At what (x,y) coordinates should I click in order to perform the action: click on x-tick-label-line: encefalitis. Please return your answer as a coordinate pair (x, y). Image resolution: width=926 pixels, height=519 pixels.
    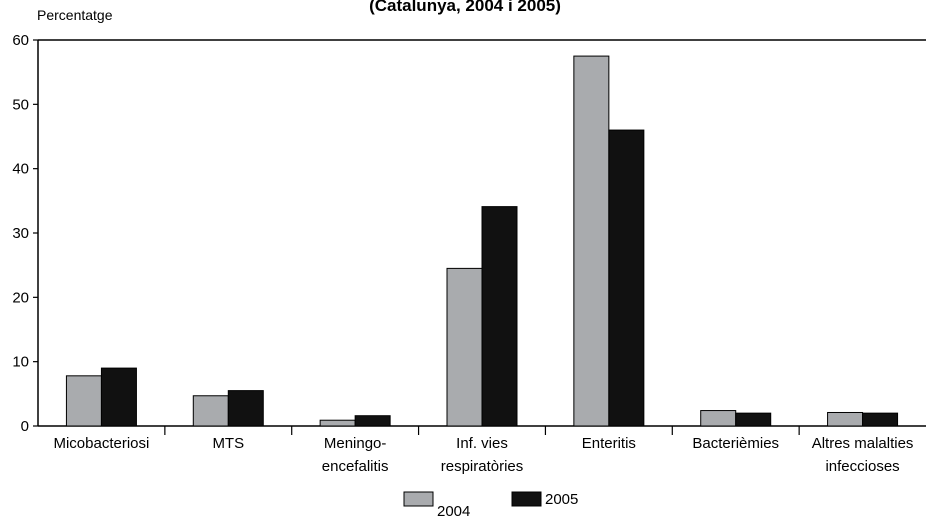
    Looking at the image, I should click on (355, 466).